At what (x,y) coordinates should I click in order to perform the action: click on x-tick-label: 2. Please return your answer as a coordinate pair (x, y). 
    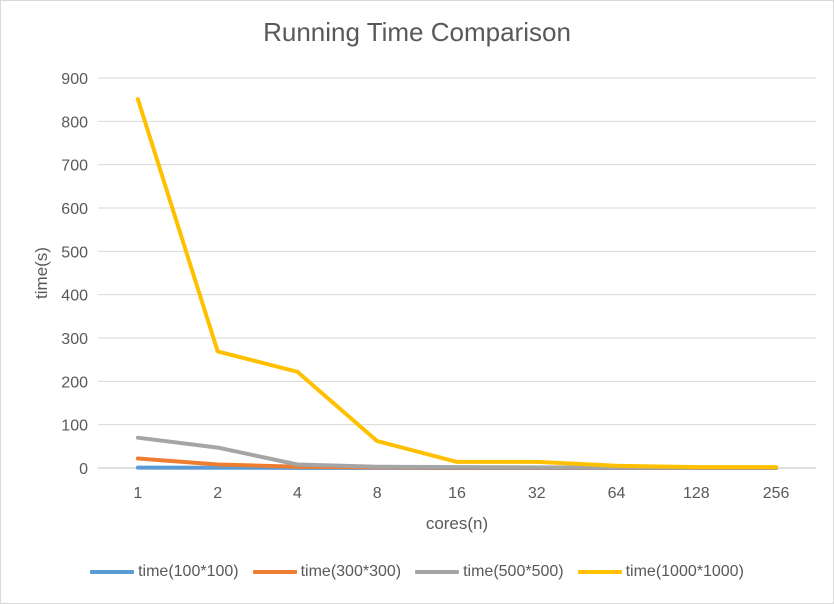
    Looking at the image, I should click on (217, 493).